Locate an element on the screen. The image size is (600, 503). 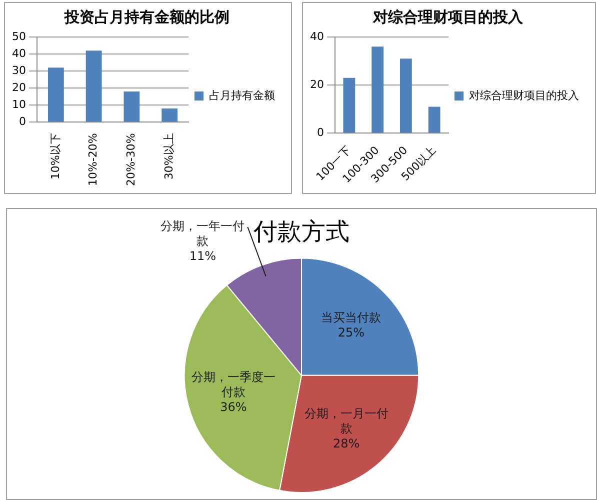
chart-title: 投资占月持有金额的比例 is located at coordinates (147, 17).